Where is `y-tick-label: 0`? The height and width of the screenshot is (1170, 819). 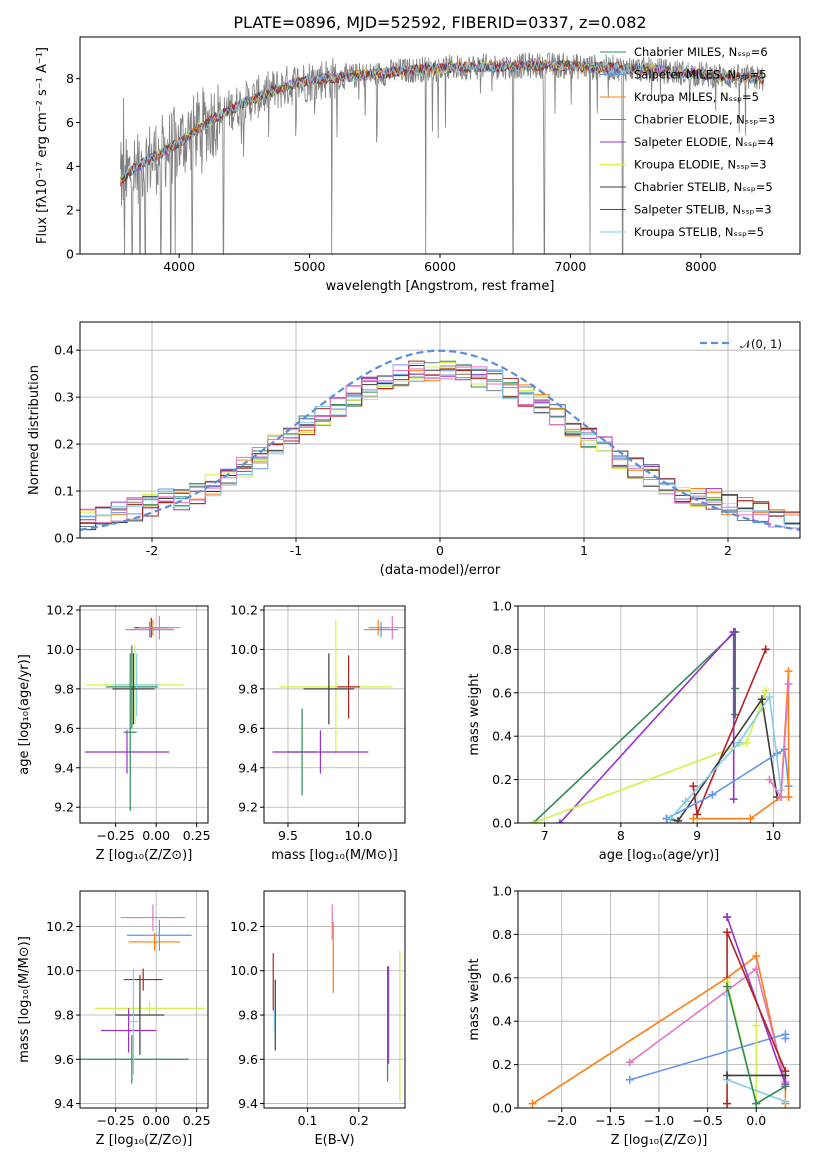
y-tick-label: 0 is located at coordinates (70, 254).